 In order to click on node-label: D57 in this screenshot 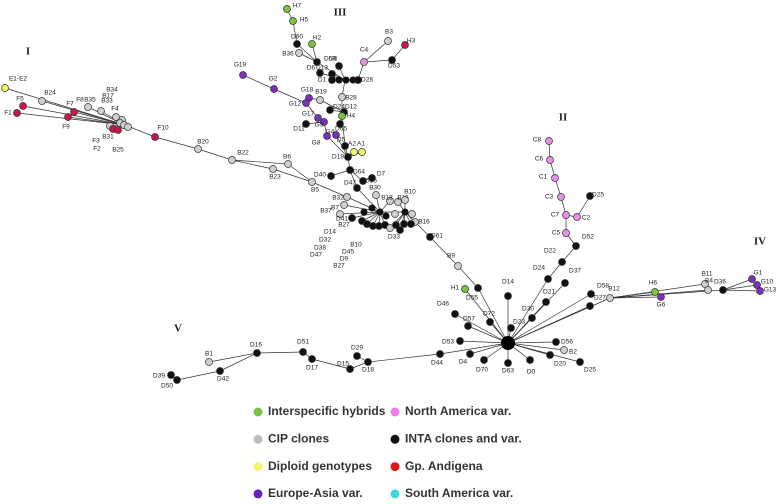, I will do `click(469, 319)`.